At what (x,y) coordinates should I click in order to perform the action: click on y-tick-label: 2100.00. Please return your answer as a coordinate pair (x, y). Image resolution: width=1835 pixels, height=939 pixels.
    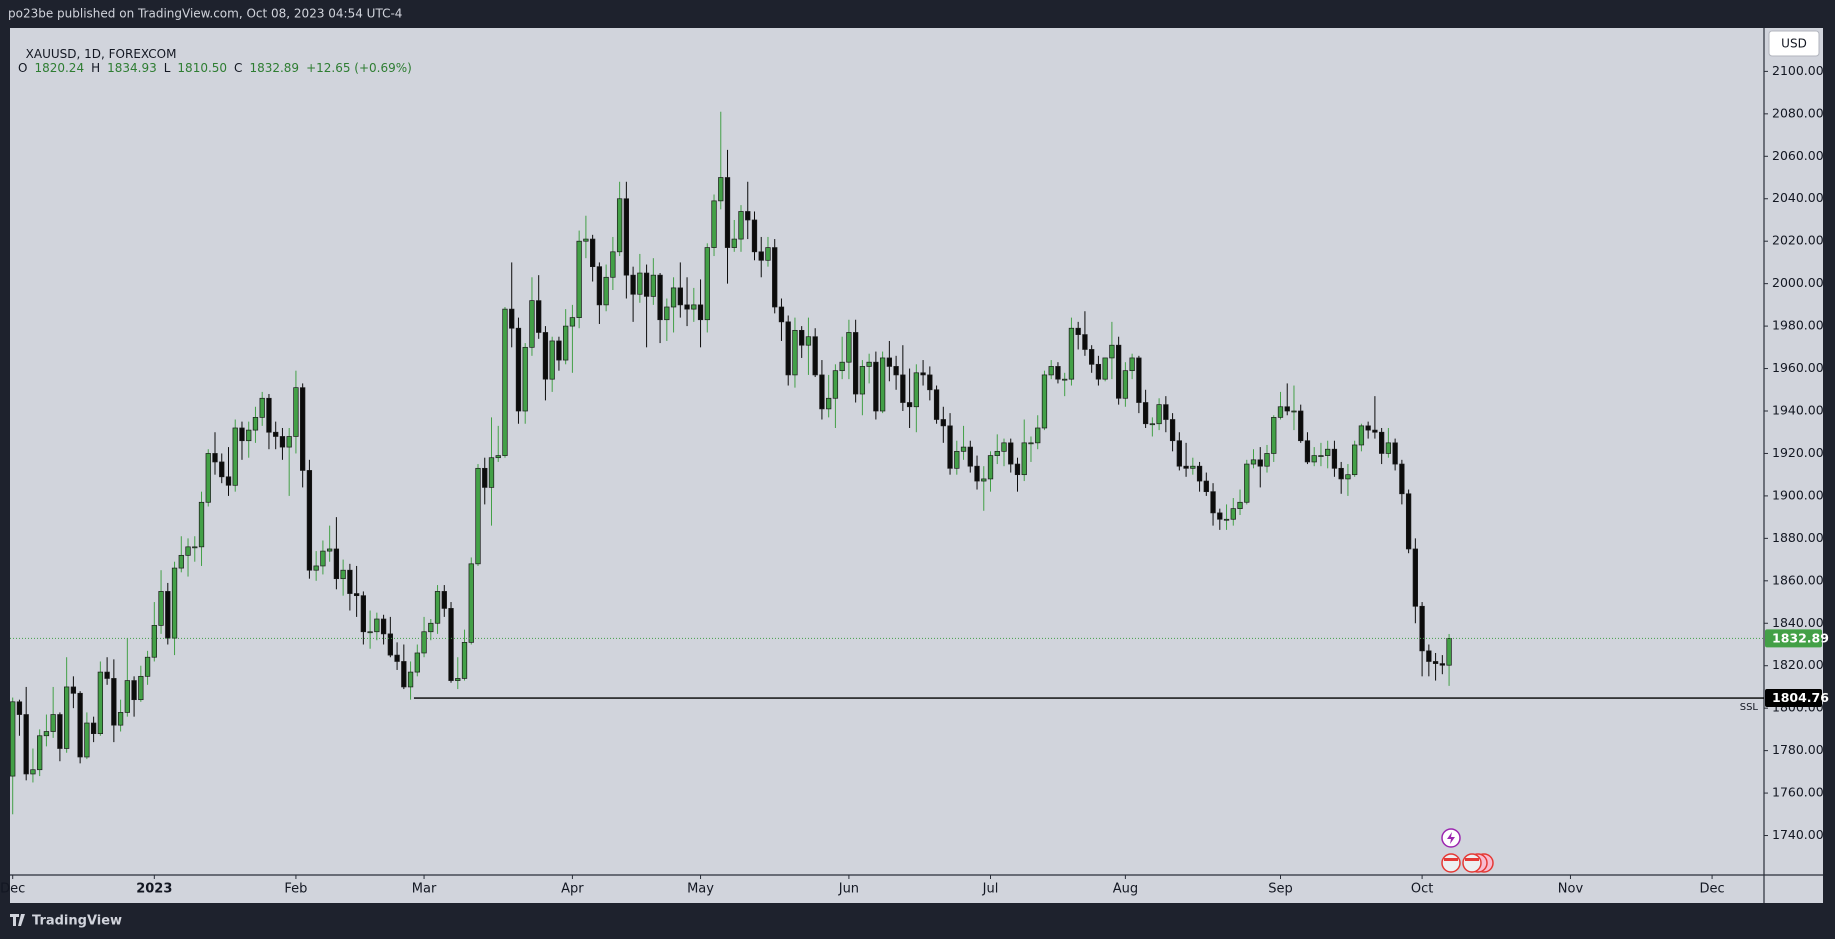
    Looking at the image, I should click on (1798, 70).